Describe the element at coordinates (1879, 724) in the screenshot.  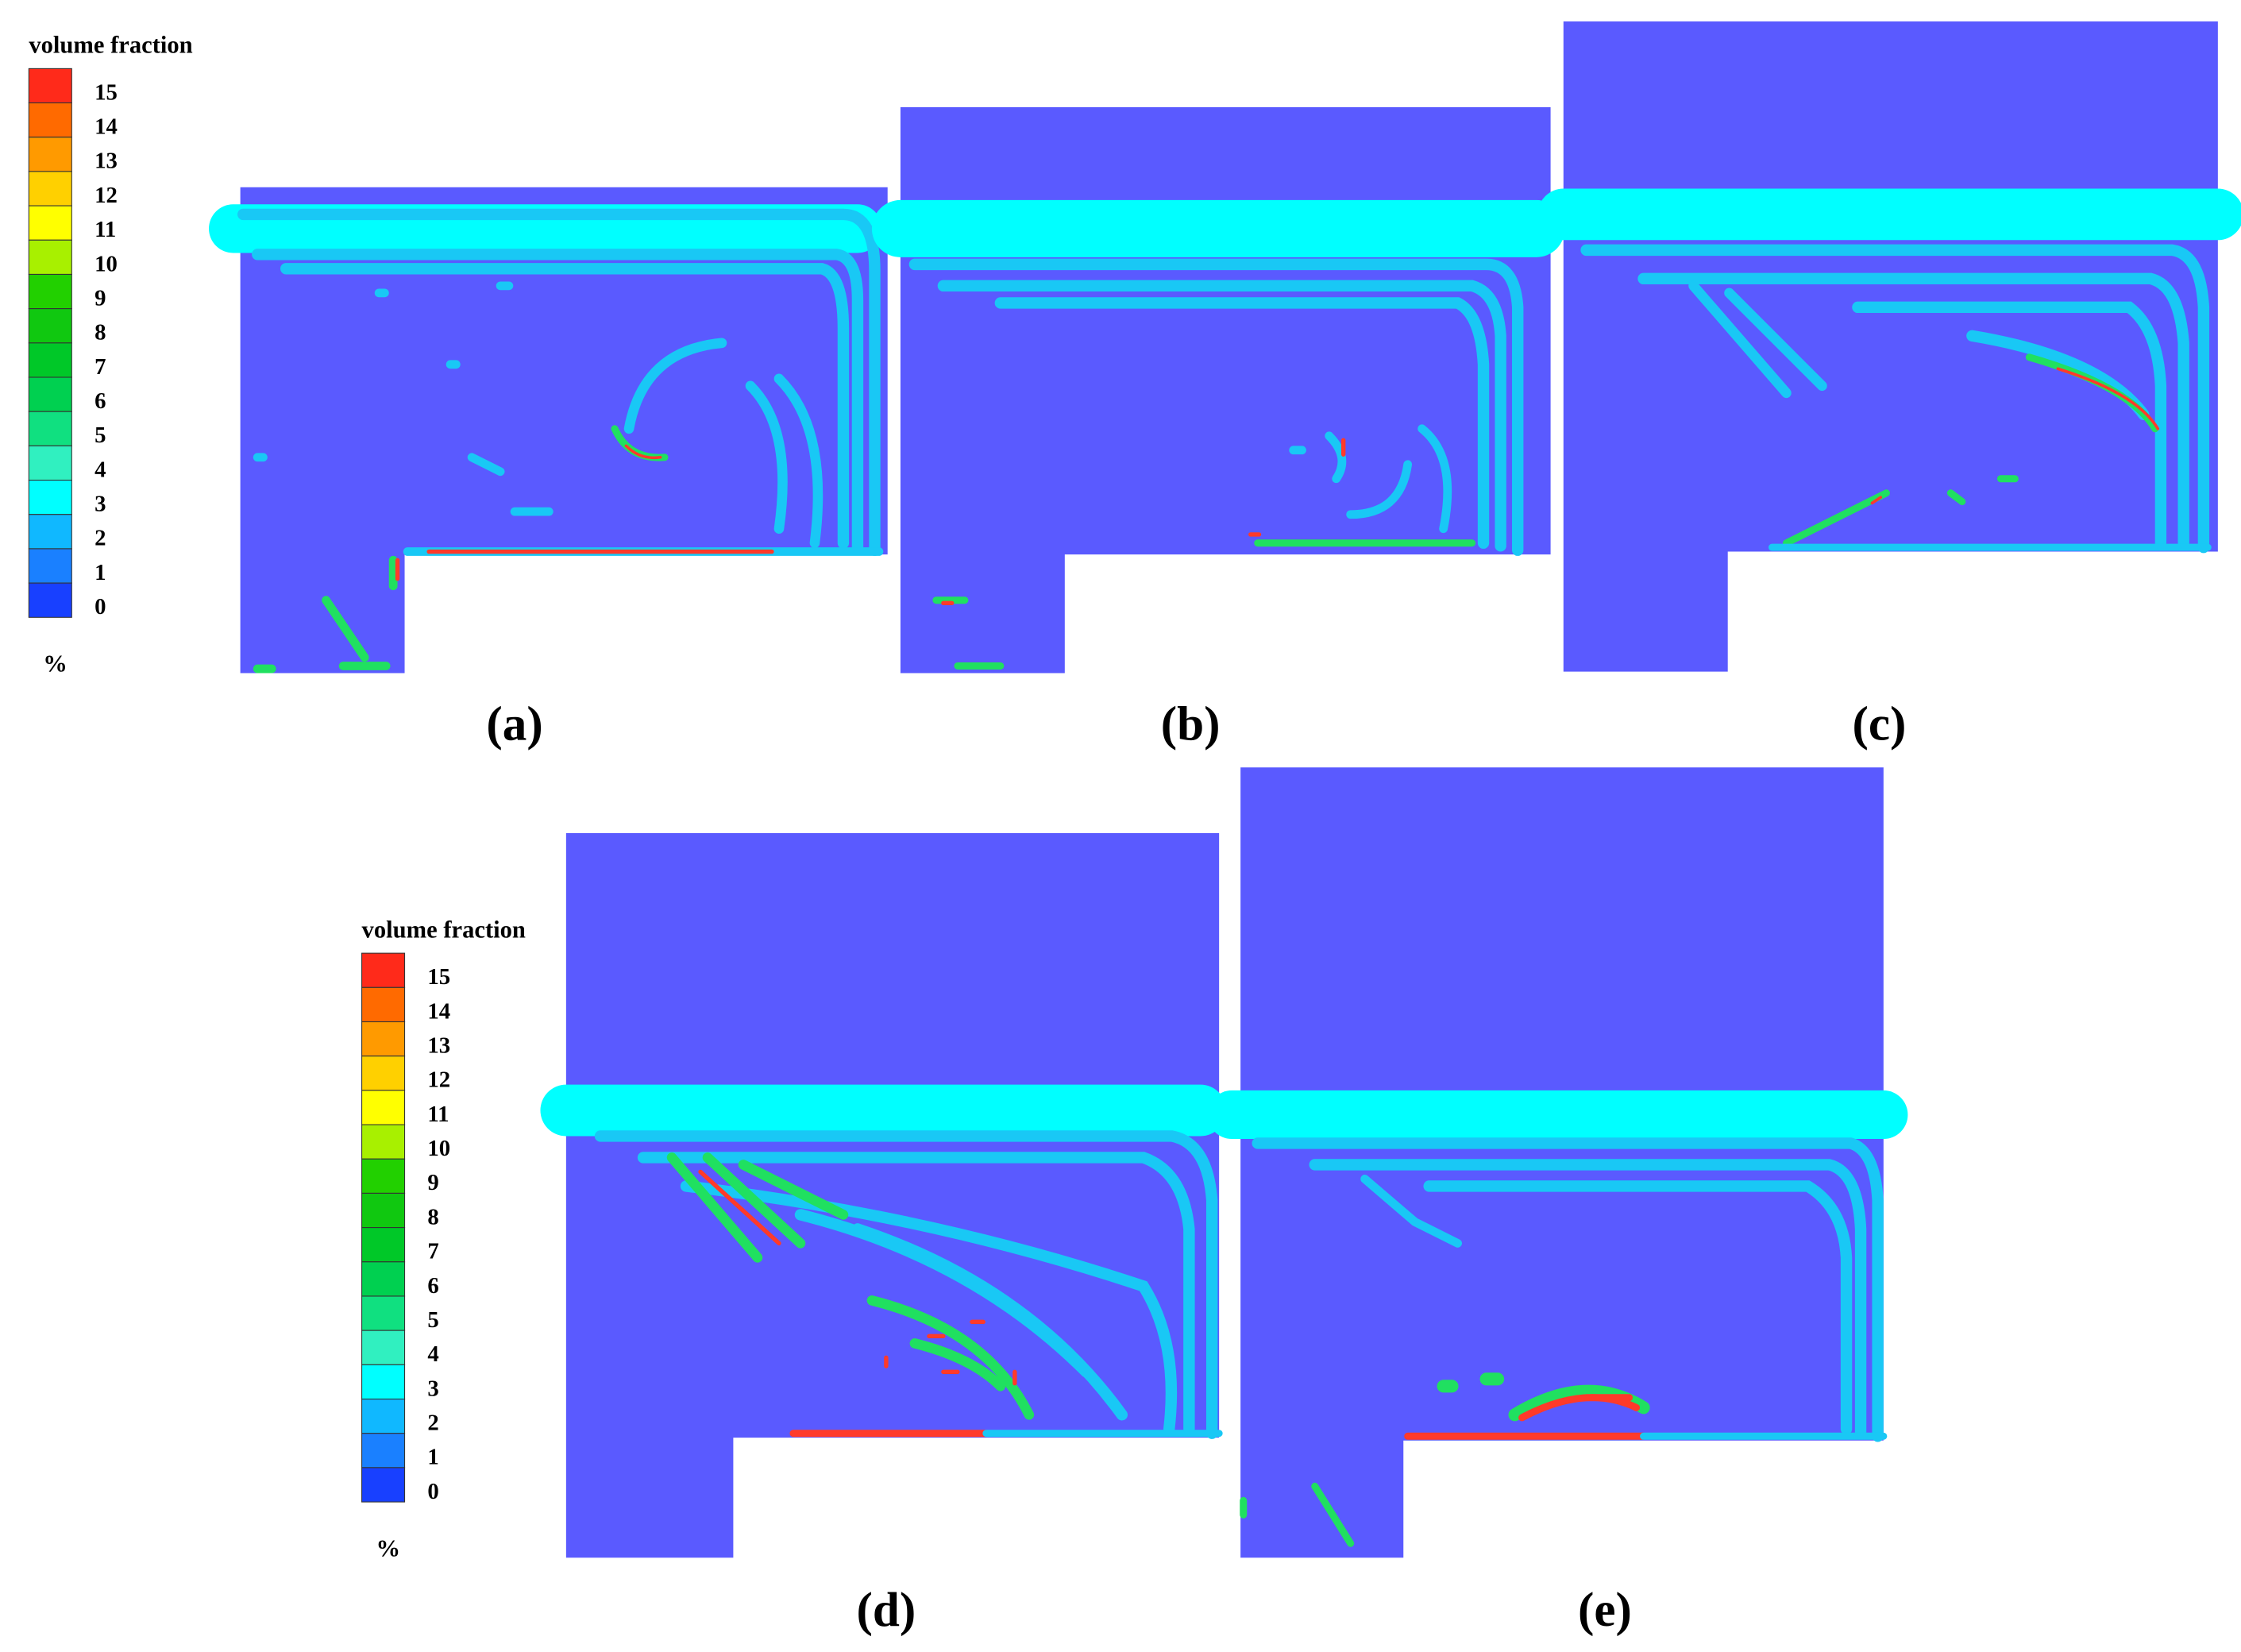
I see `panel-label: (c)` at that location.